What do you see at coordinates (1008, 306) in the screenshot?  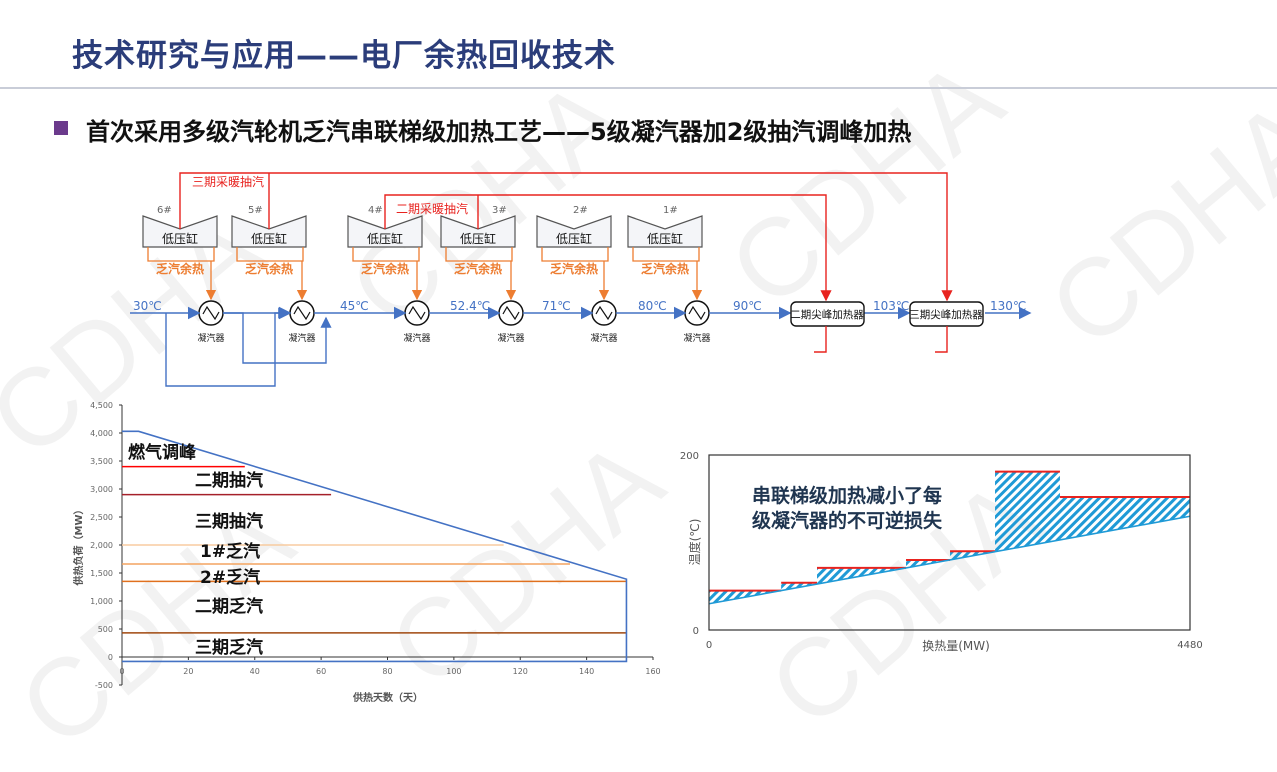 I see `temperature-label: 130℃` at bounding box center [1008, 306].